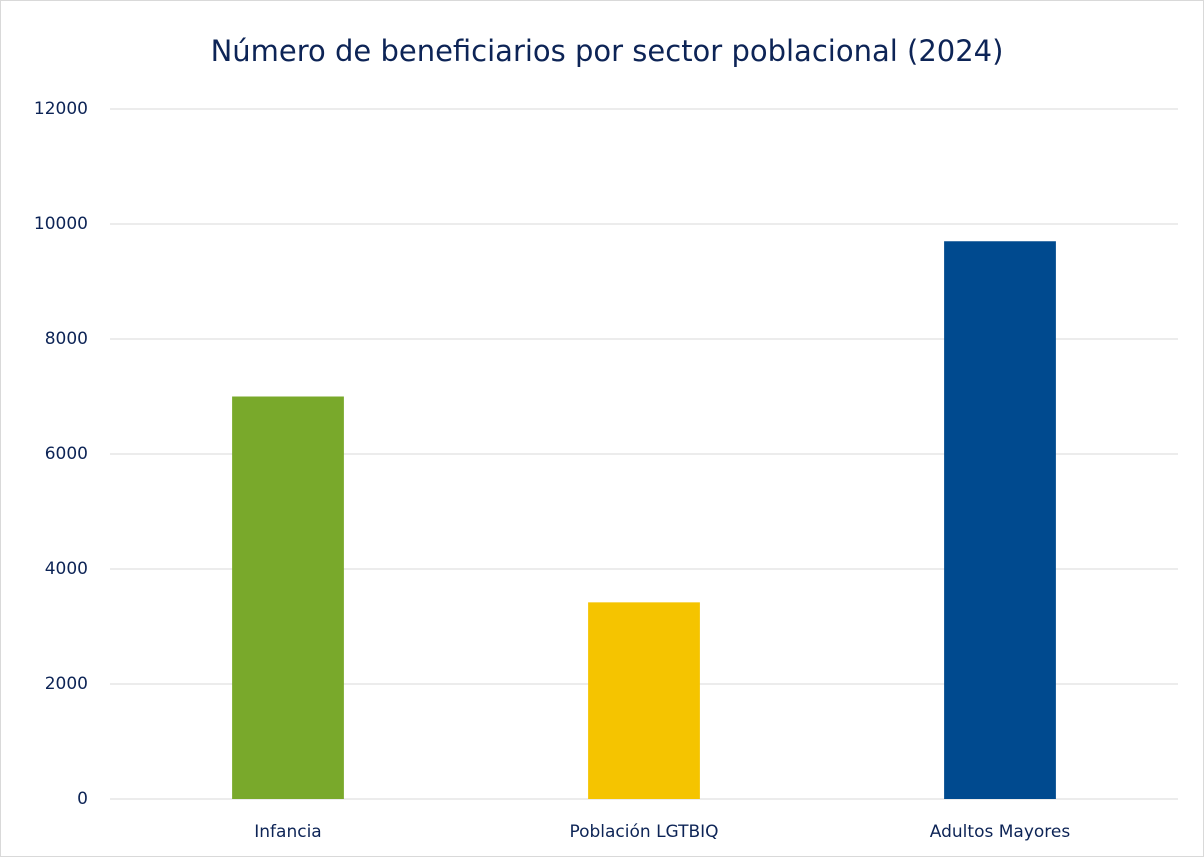 This screenshot has height=857, width=1204. I want to click on y-tick-label: 4000, so click(66, 569).